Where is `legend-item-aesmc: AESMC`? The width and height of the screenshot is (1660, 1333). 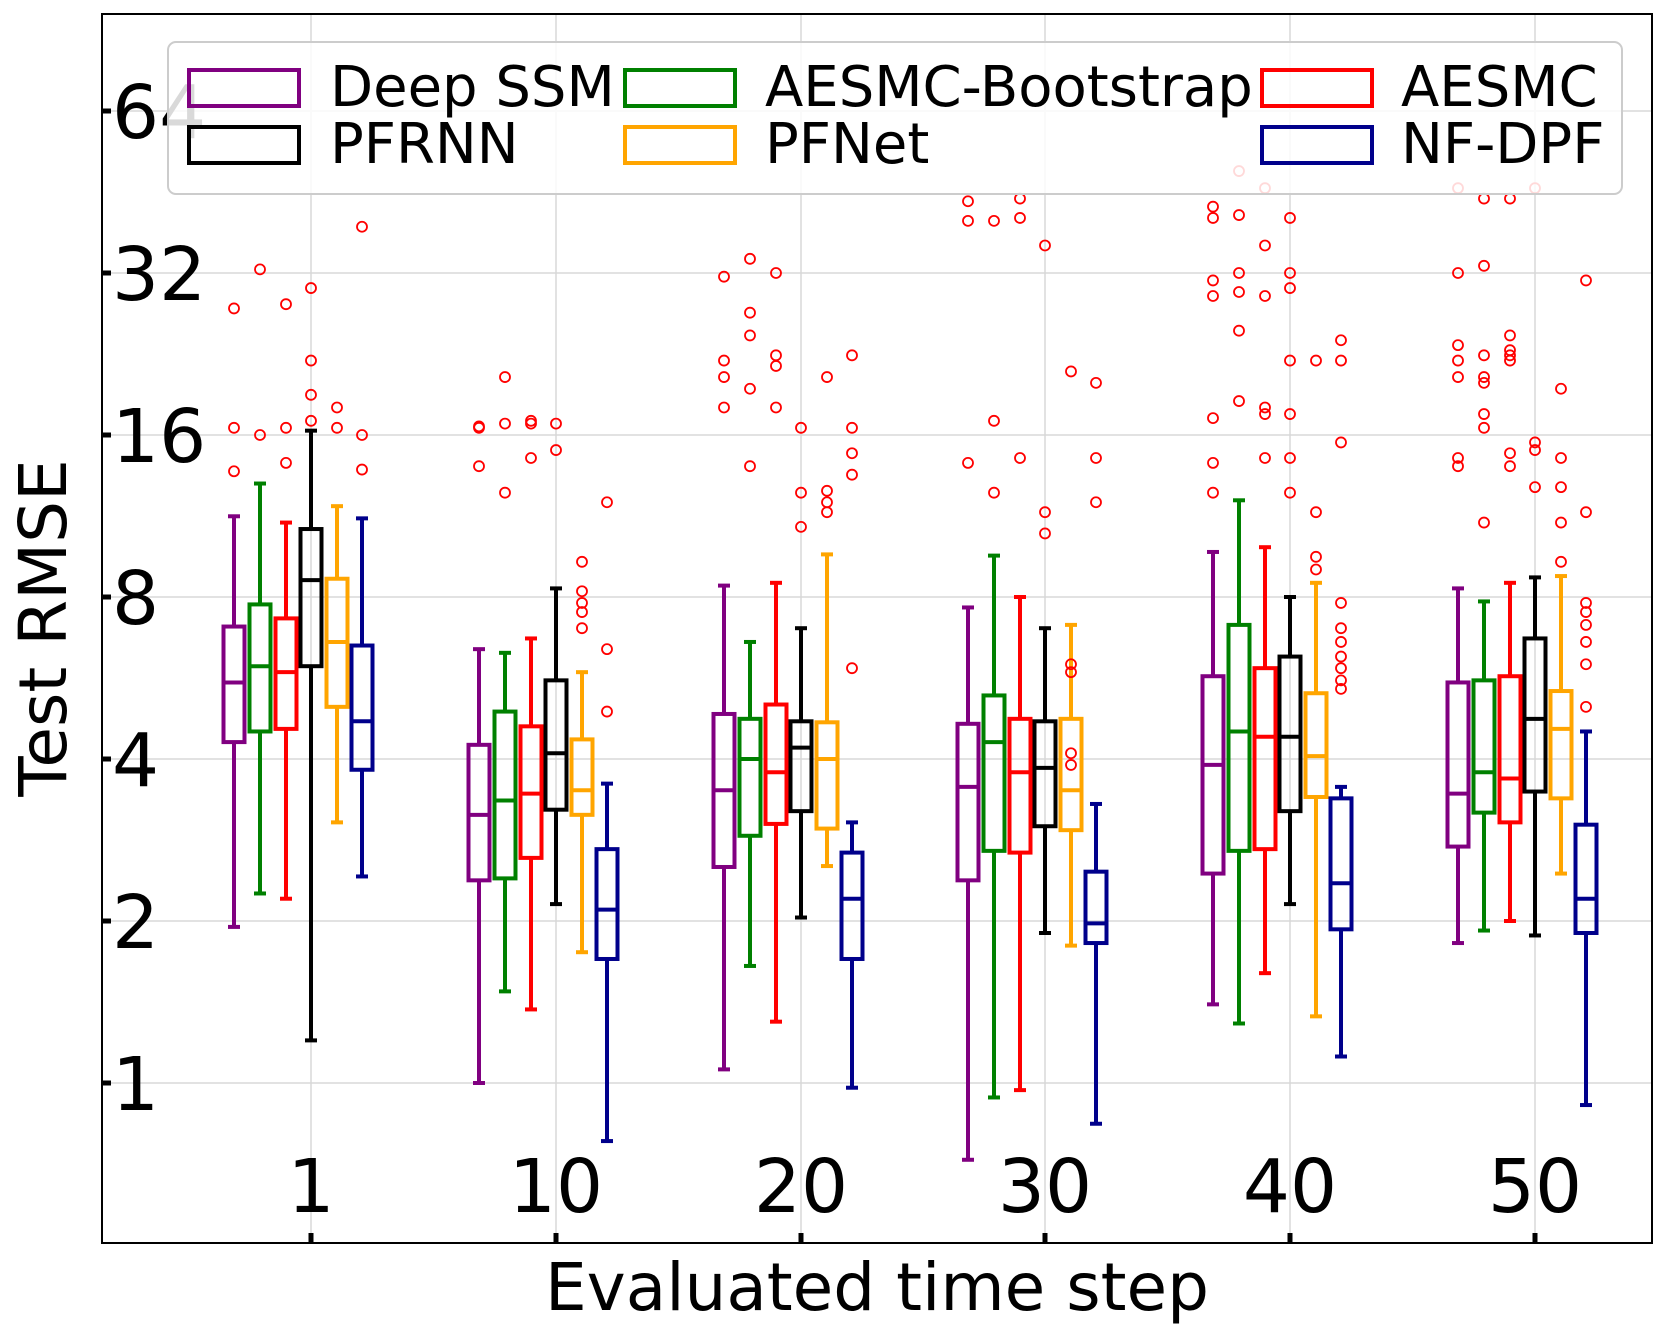
legend-item-aesmc: AESMC is located at coordinates (1429, 87).